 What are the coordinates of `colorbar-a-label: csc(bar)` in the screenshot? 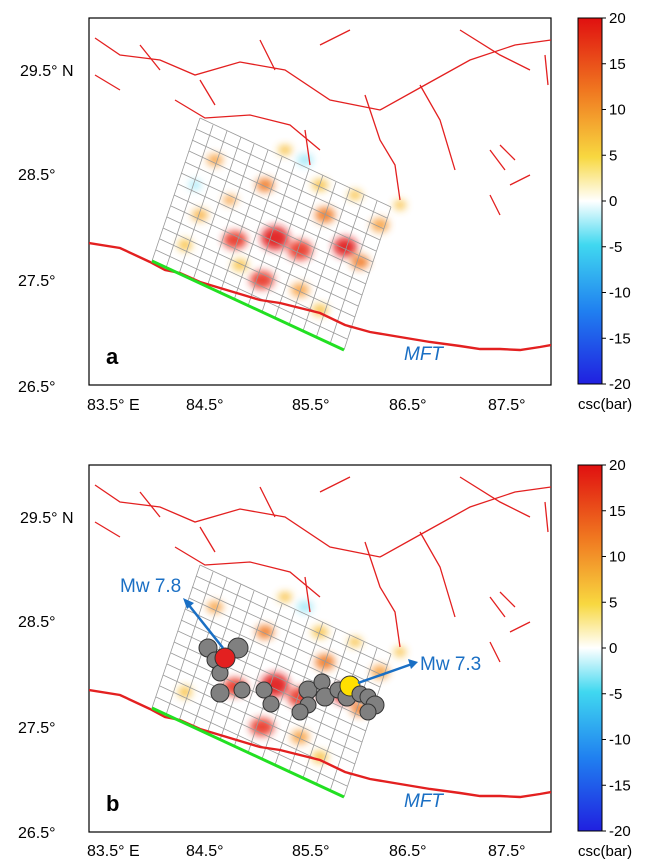 It's located at (605, 404).